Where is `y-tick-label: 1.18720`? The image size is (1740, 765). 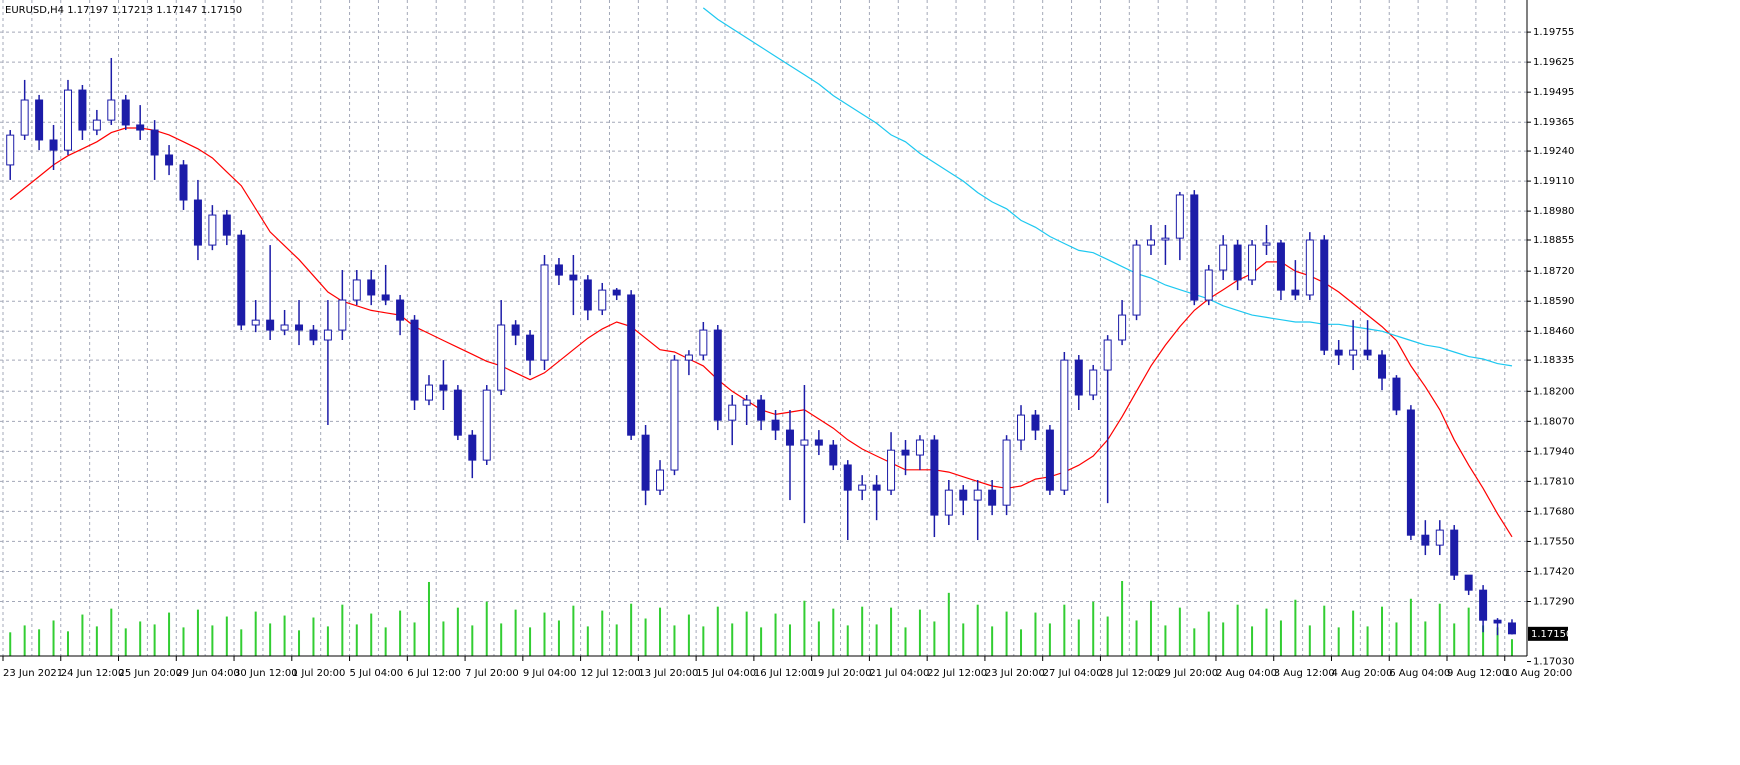 y-tick-label: 1.18720 is located at coordinates (1553, 271).